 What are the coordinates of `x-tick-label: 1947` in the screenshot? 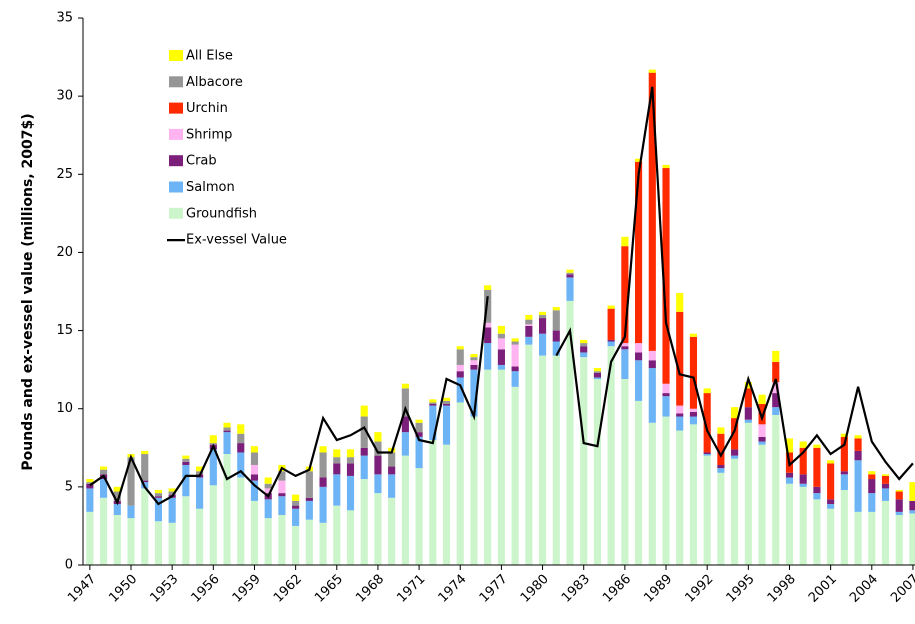 It's located at (82, 589).